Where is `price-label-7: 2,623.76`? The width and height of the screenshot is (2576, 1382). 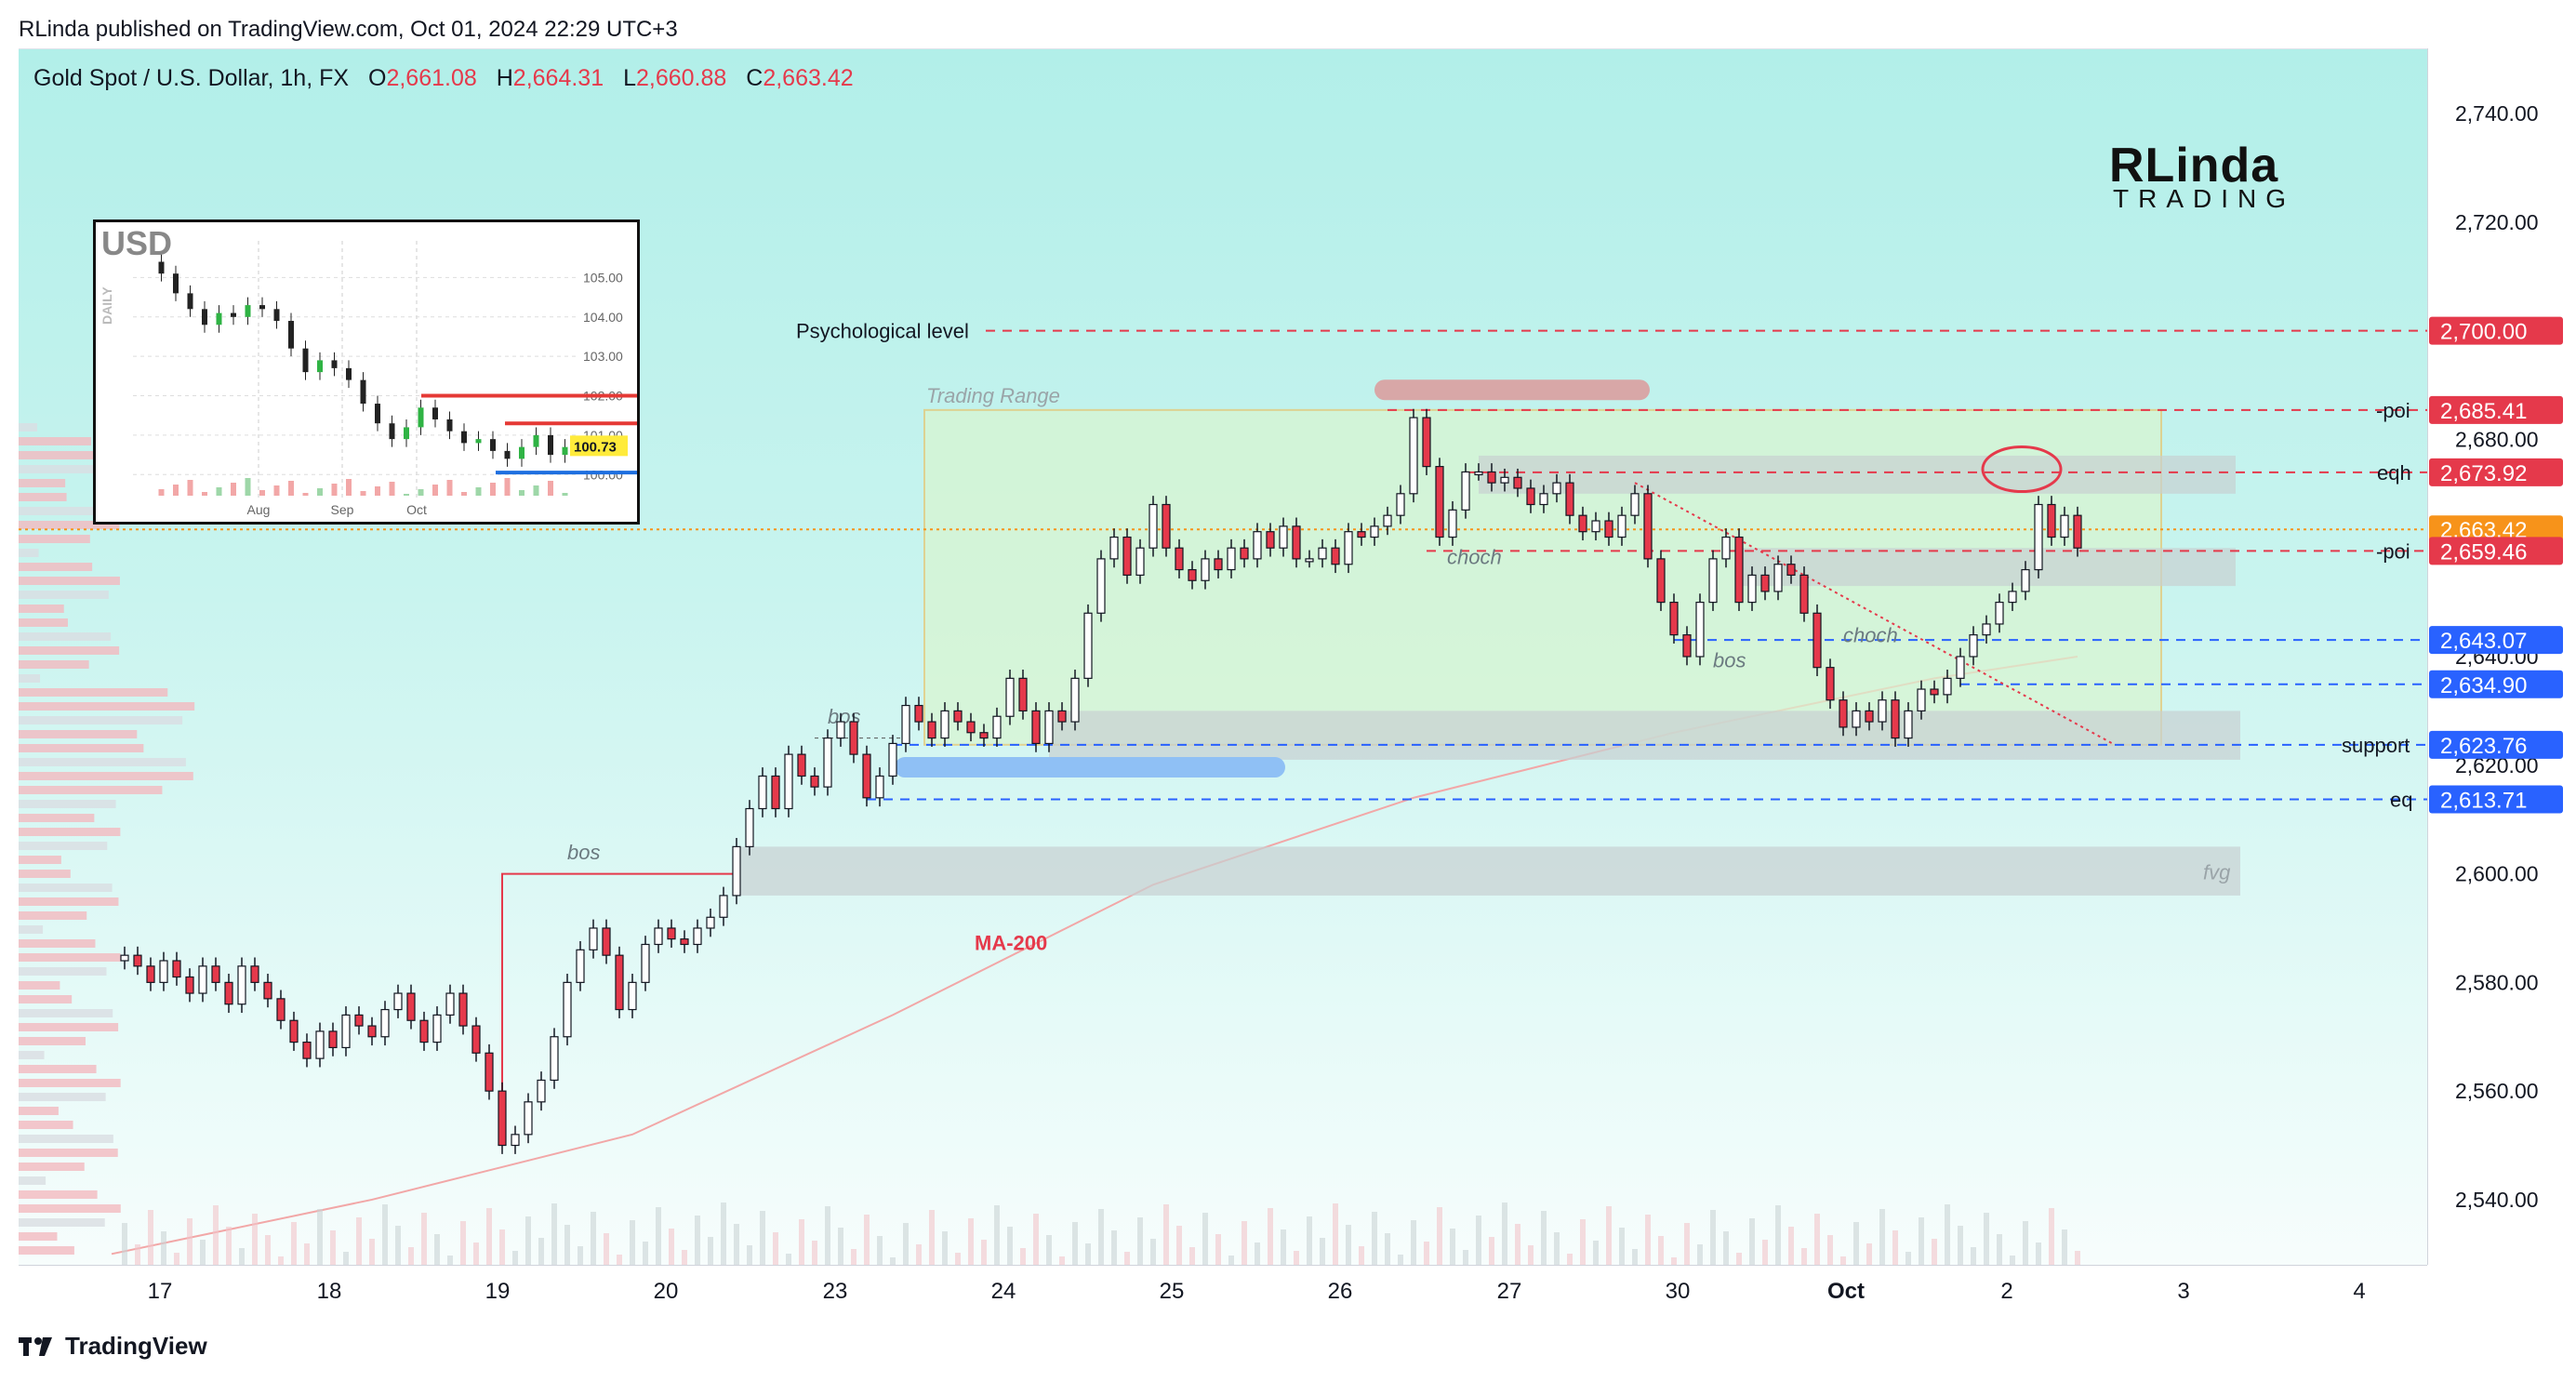
price-label-7: 2,623.76 is located at coordinates (2496, 745).